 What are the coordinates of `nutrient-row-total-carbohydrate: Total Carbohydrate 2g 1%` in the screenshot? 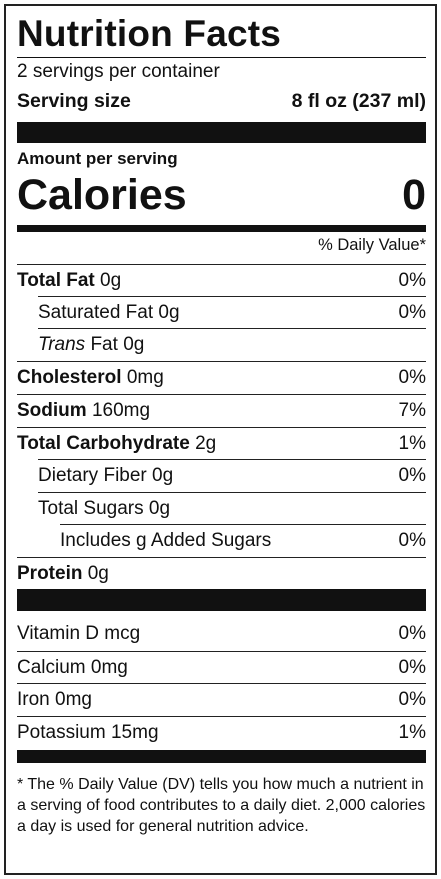 It's located at (221, 443).